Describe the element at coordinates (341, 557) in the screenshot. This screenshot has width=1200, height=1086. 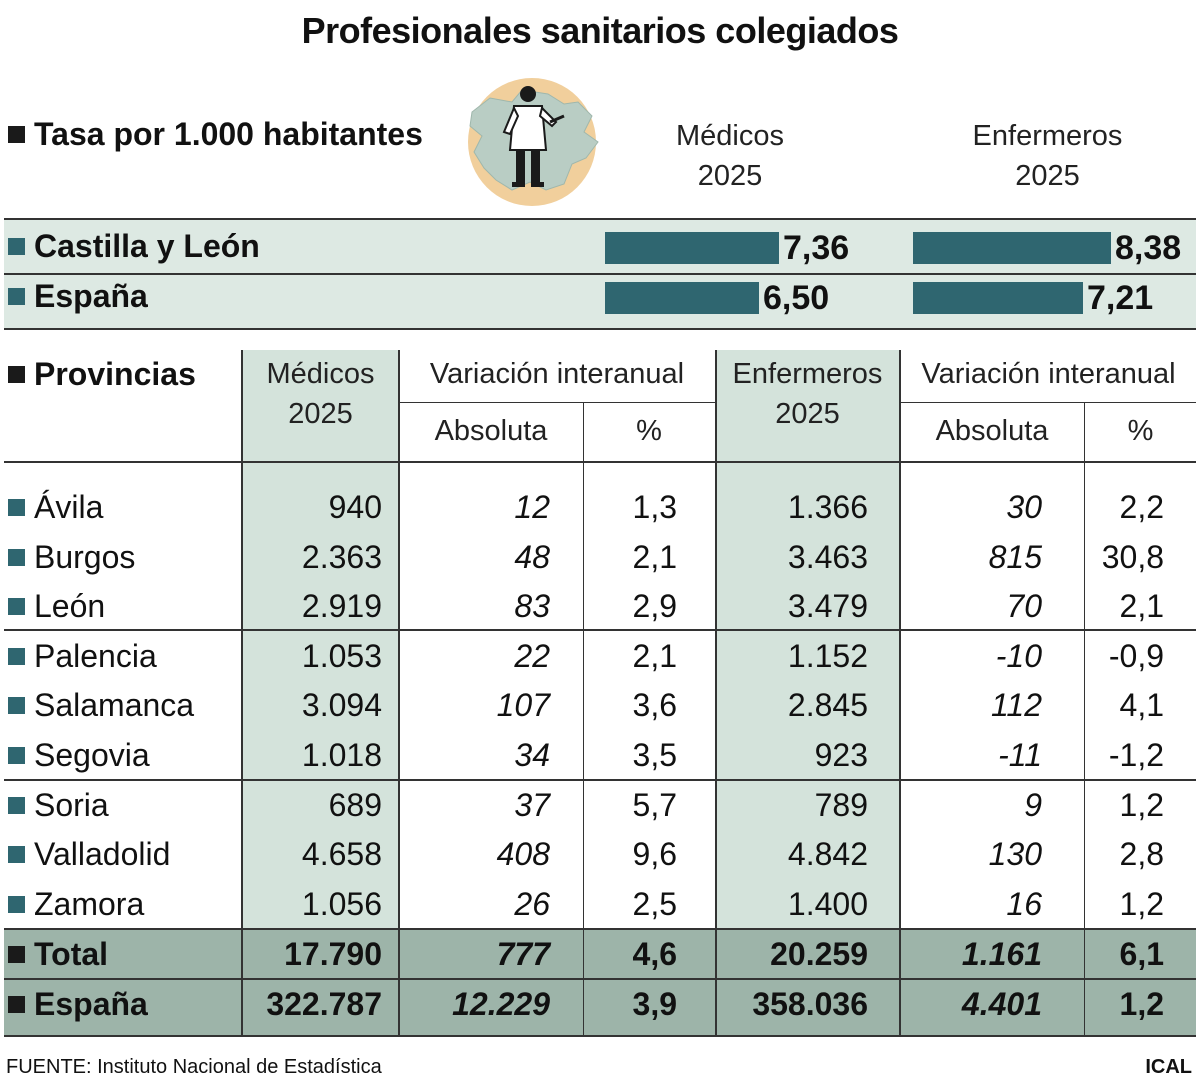
I see `cell-medicos: 2.363` at that location.